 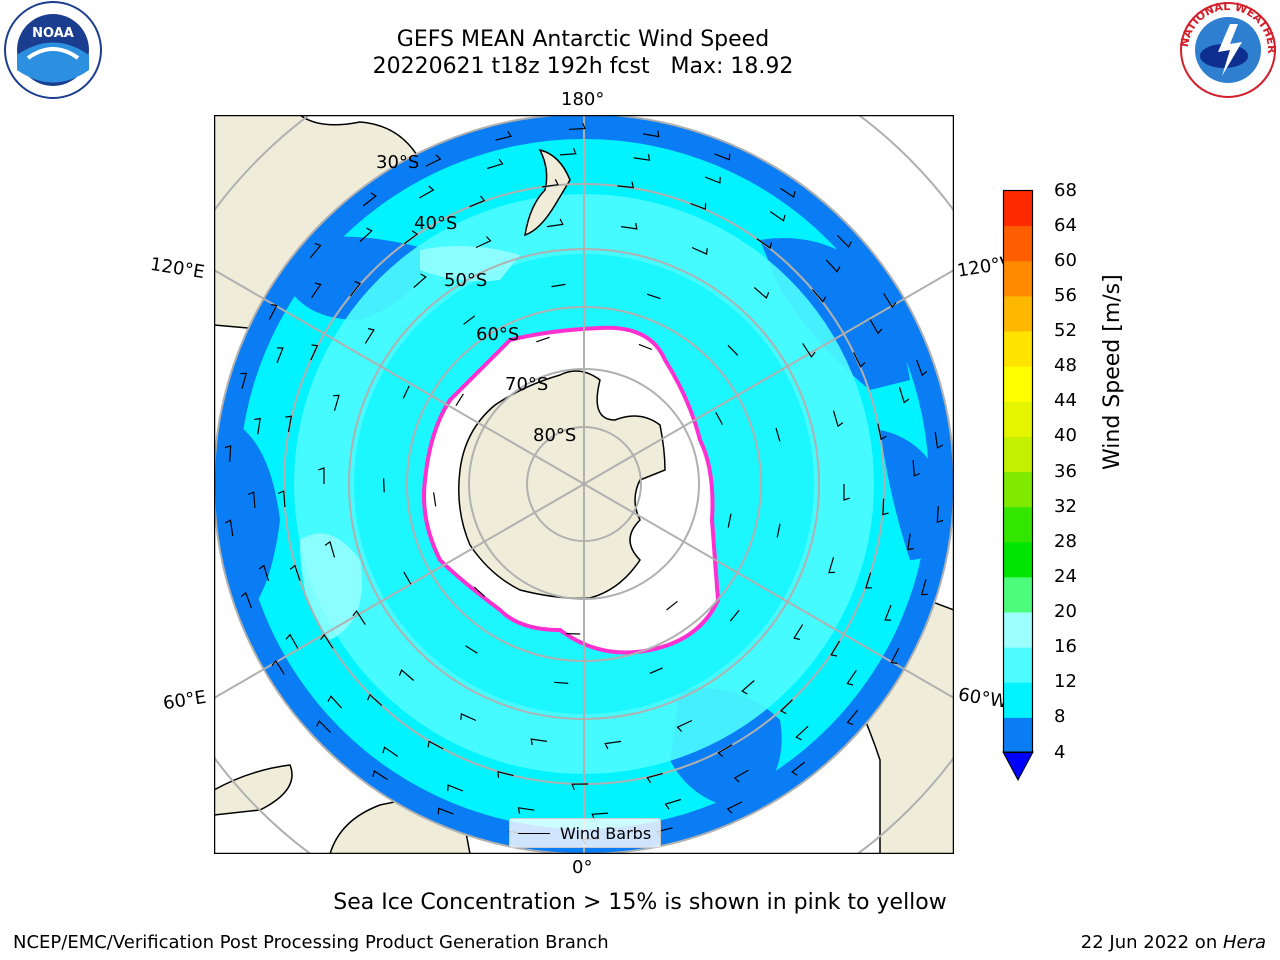 What do you see at coordinates (1065, 647) in the screenshot?
I see `colorbar-tick-label: 16` at bounding box center [1065, 647].